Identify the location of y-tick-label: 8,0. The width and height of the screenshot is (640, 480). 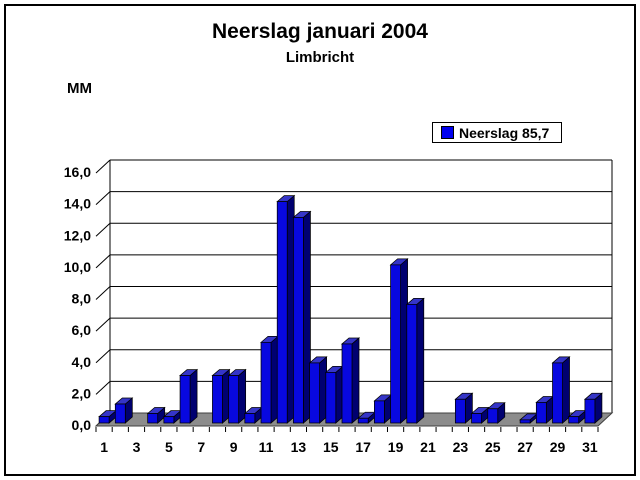
(82, 299).